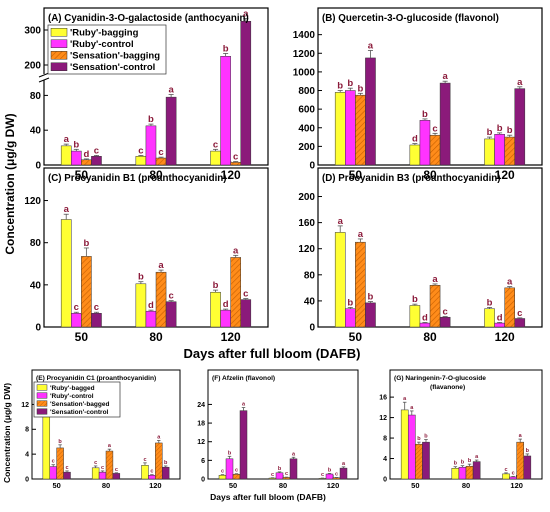 Image resolution: width=550 pixels, height=512 pixels. What do you see at coordinates (112, 67) in the screenshot?
I see `legend-entry: 'Sensation'-control` at bounding box center [112, 67].